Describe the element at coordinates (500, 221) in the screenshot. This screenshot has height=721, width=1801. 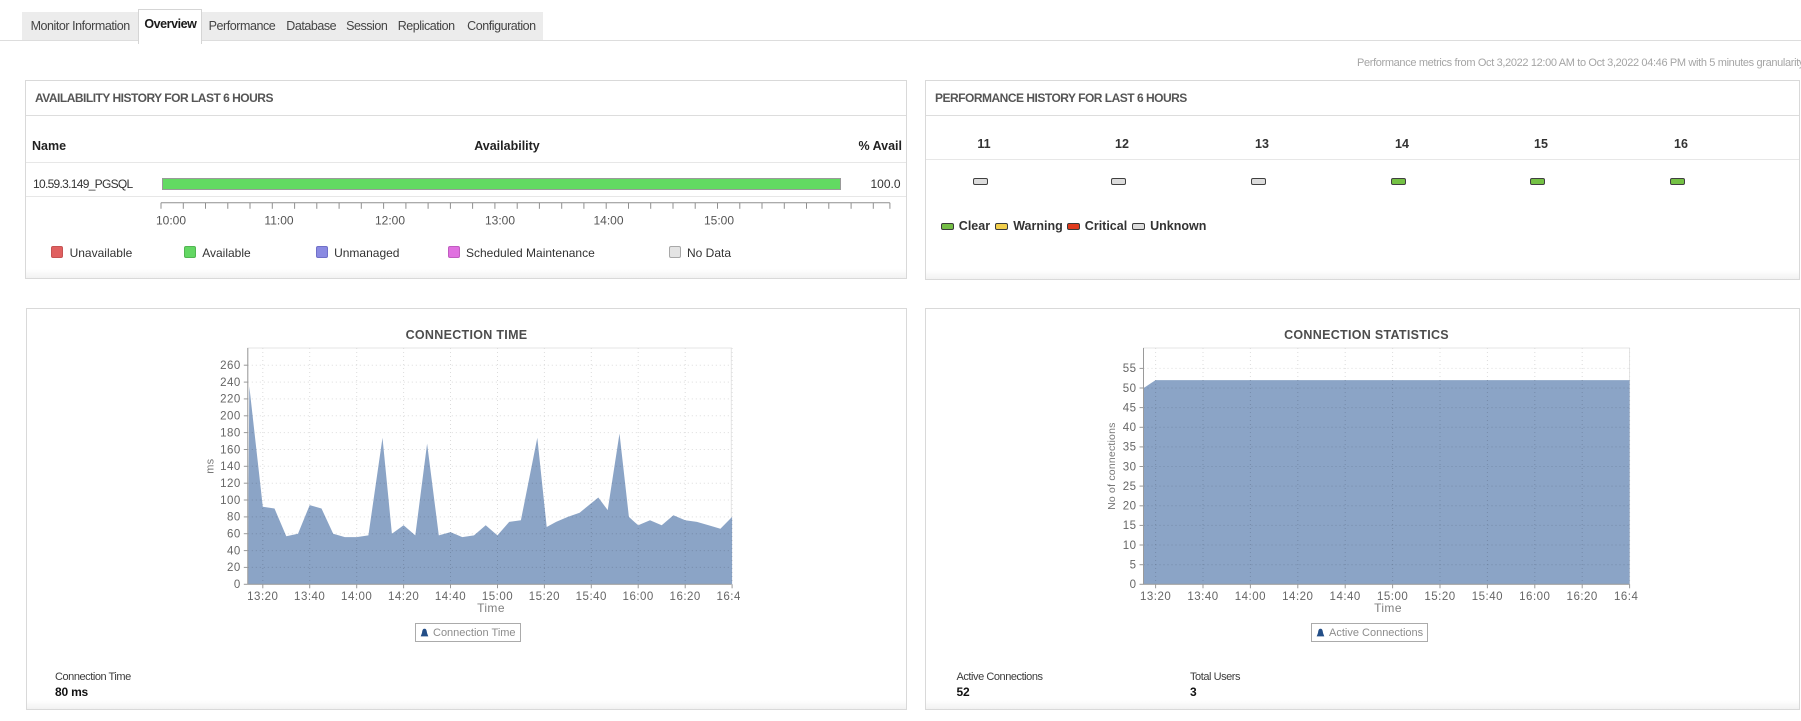
I see `svg-text: 13:00` at that location.